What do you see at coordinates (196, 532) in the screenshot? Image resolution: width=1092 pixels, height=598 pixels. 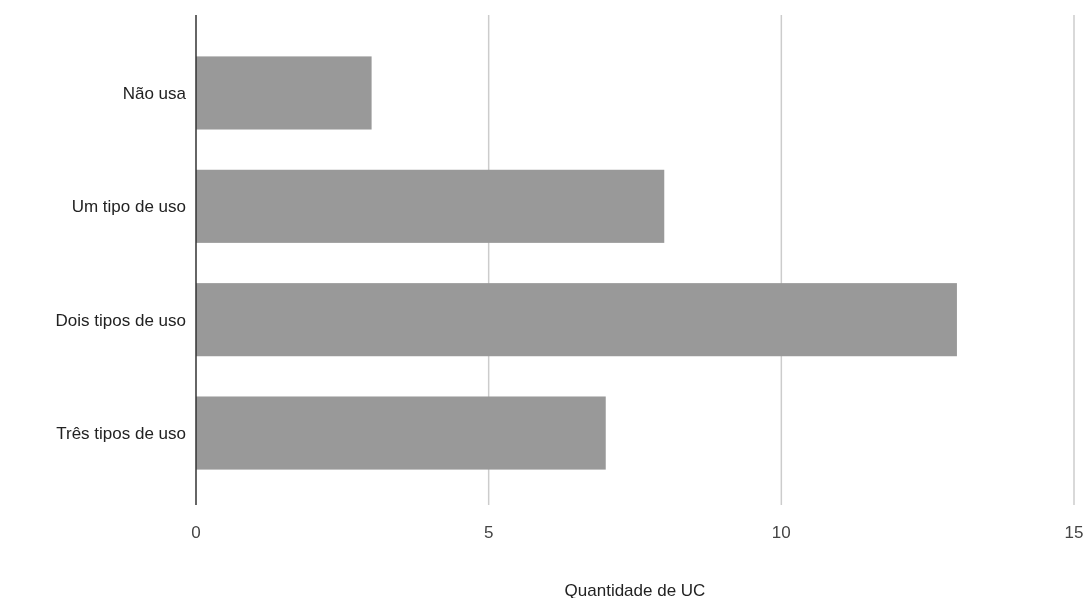 I see `x-tick-label: 0` at bounding box center [196, 532].